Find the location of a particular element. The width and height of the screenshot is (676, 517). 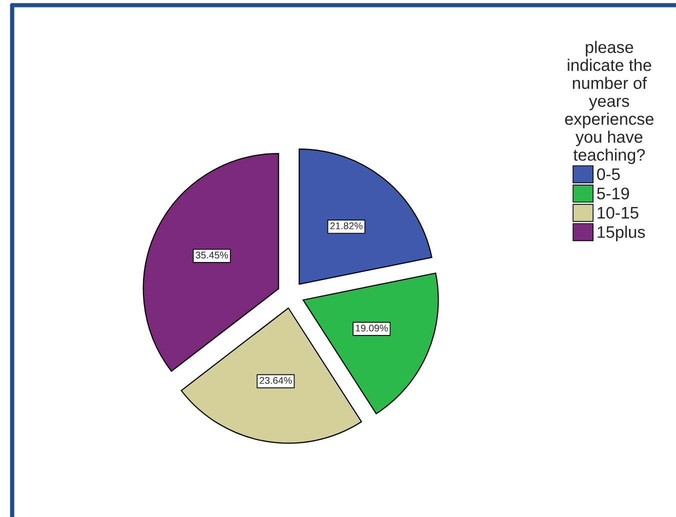

data-label: 35.45% is located at coordinates (212, 255).